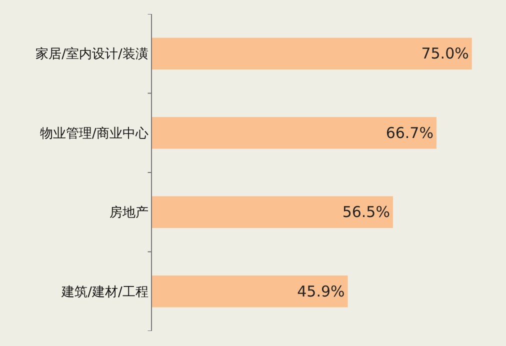  I want to click on data-label: 66.7%, so click(410, 133).